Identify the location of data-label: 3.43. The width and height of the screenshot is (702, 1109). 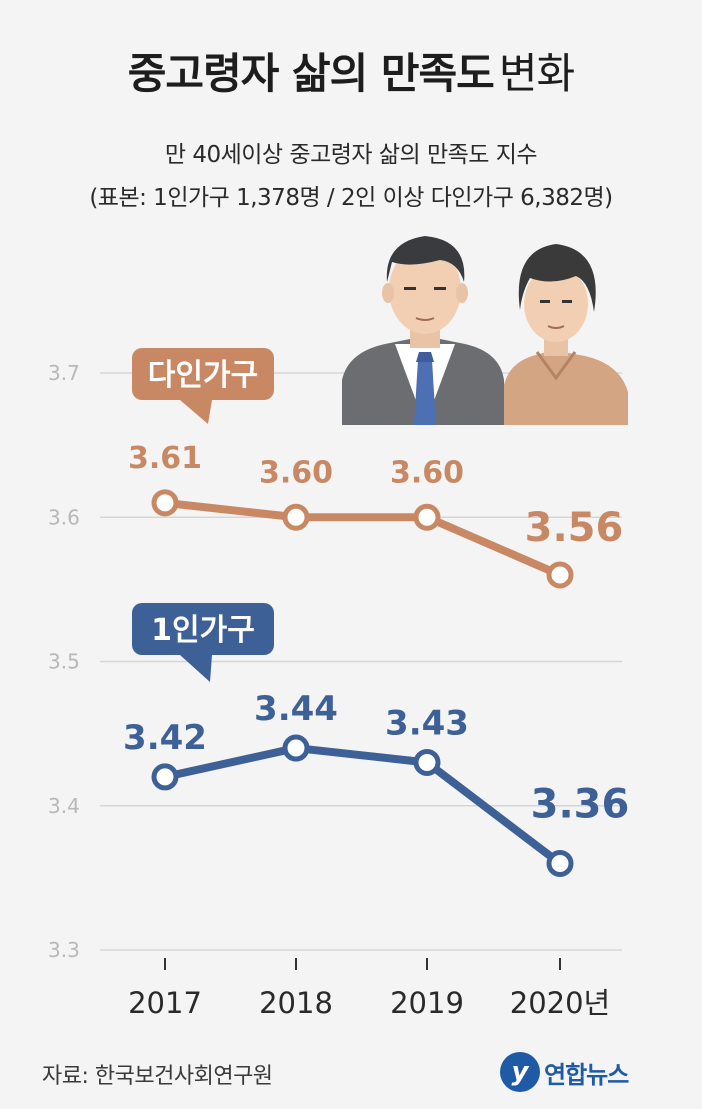
(427, 723).